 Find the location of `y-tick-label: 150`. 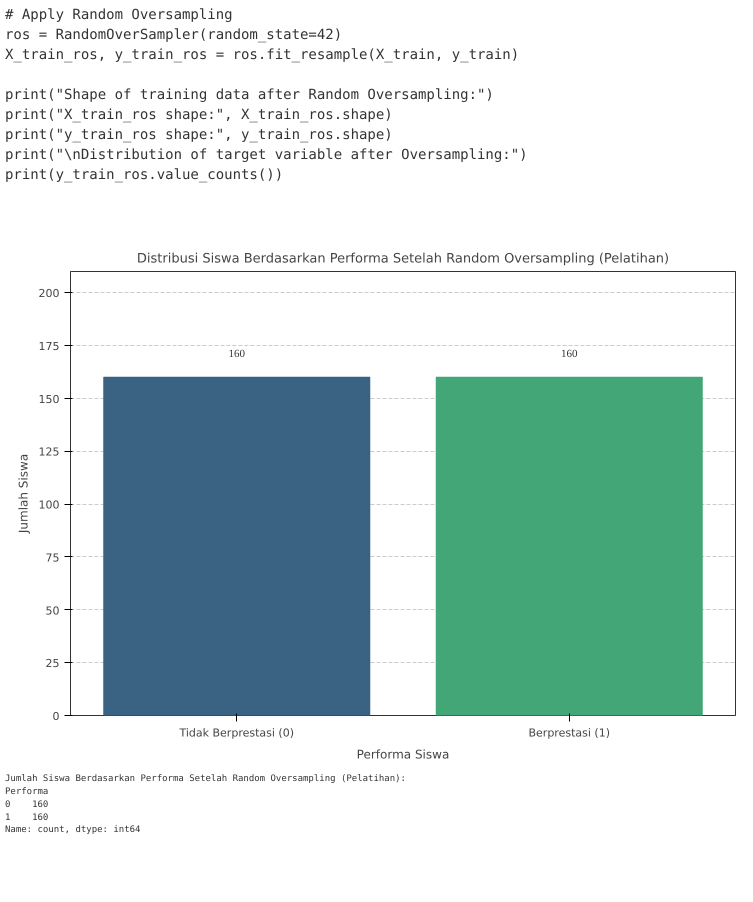

y-tick-label: 150 is located at coordinates (49, 399).